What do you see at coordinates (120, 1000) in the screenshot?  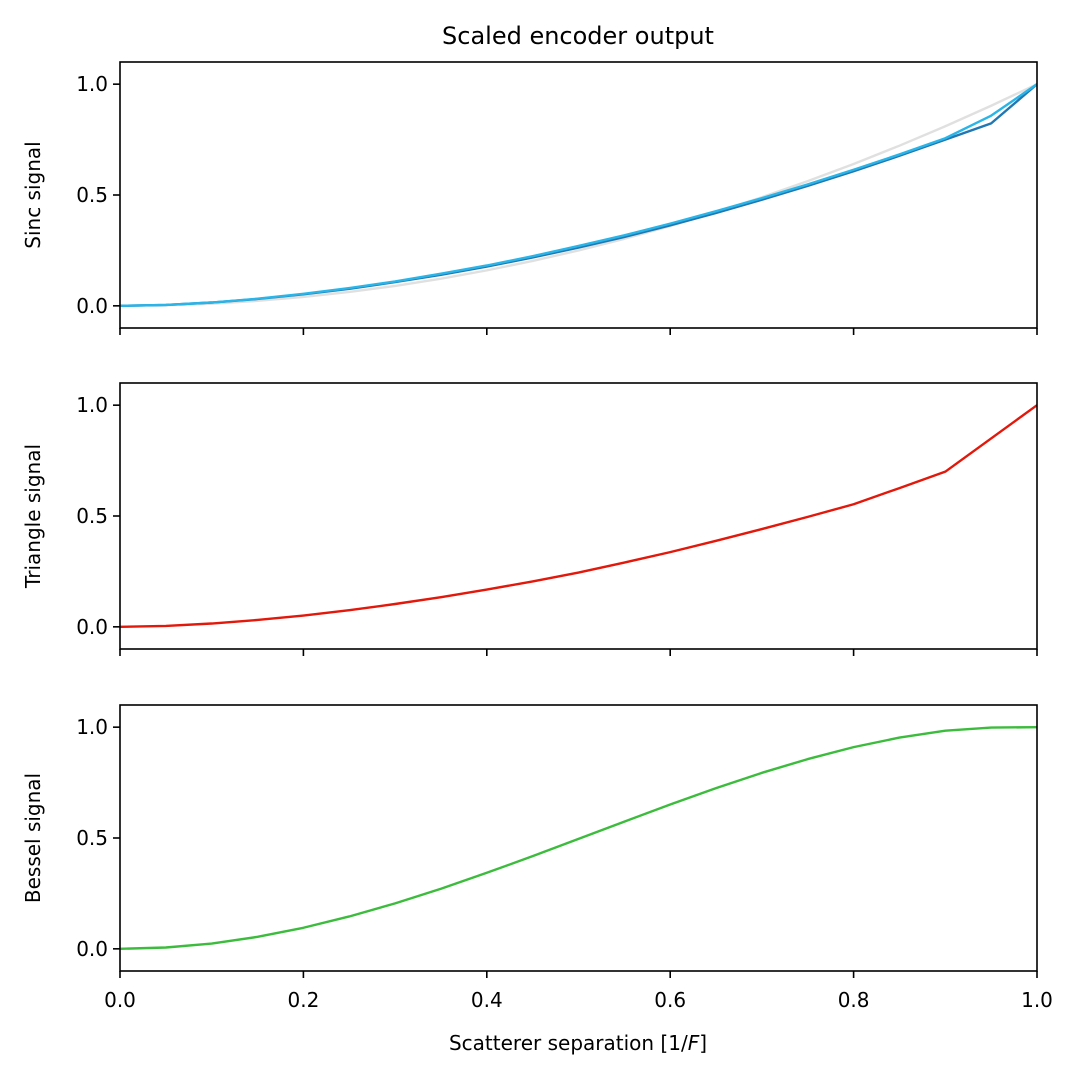 I see `x-tick-label: 0.0` at bounding box center [120, 1000].